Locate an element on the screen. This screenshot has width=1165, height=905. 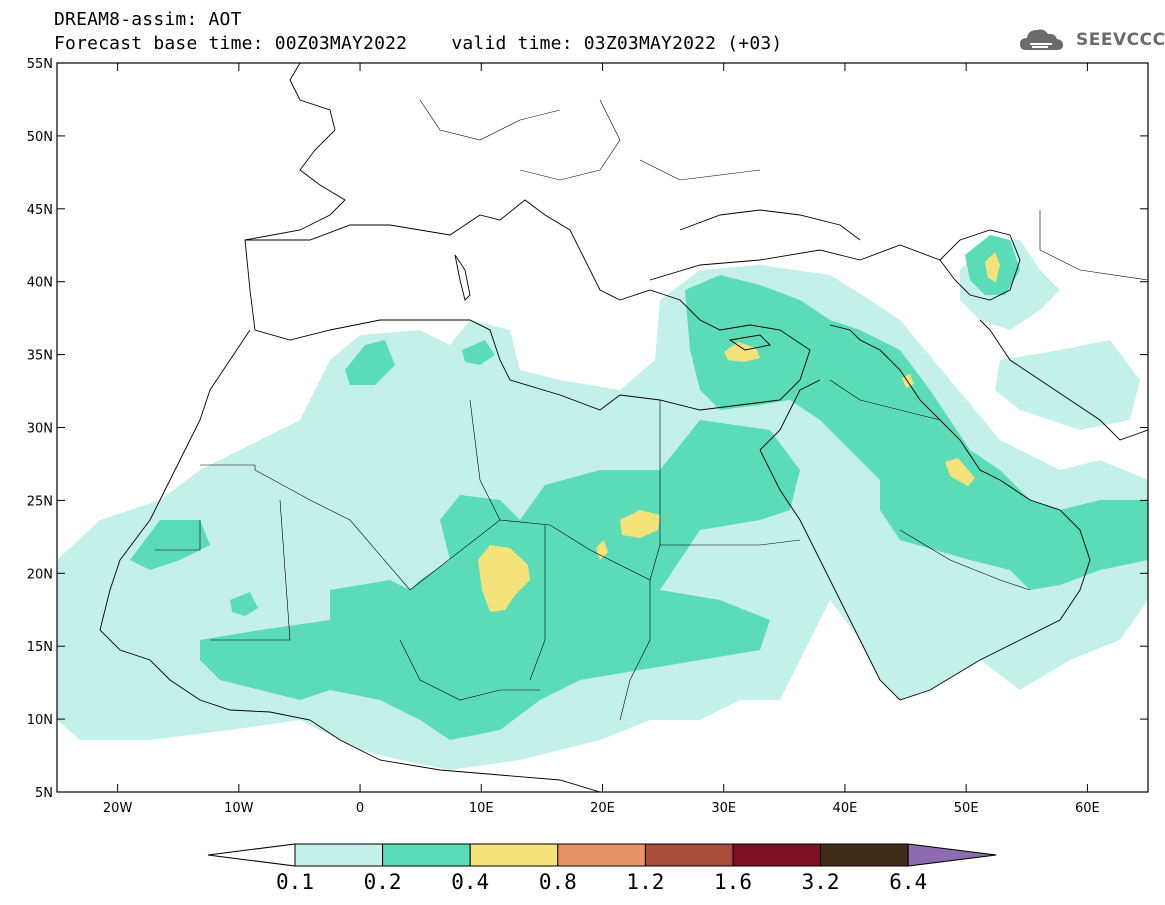
seevccc-logo: SEEVCCC is located at coordinates (1120, 40).